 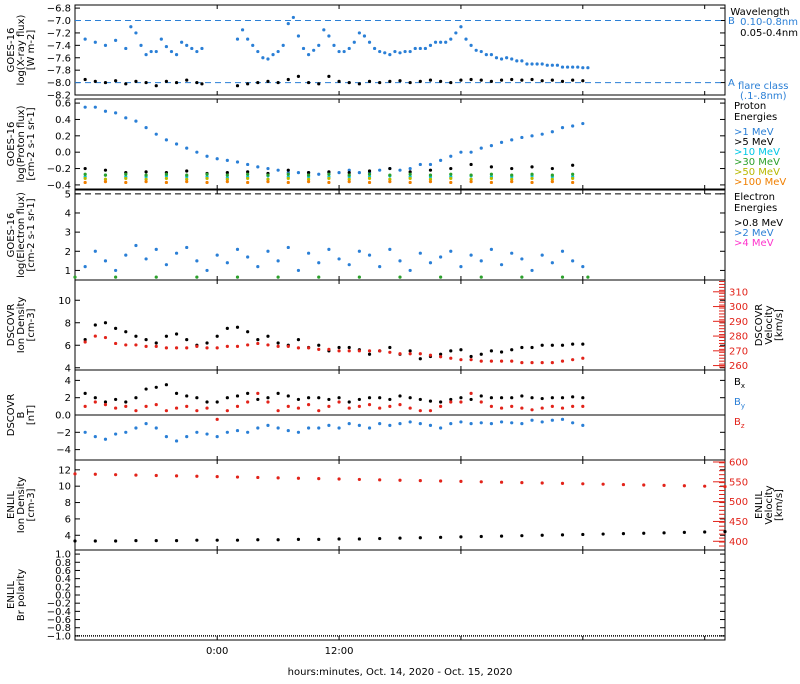 What do you see at coordinates (11, 325) in the screenshot?
I see `y-axis-label: DSCOVR` at bounding box center [11, 325].